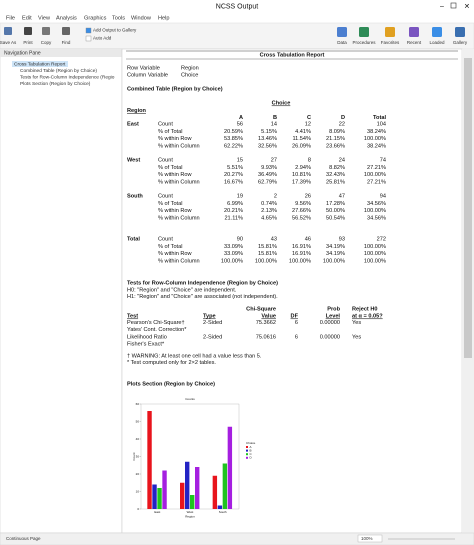 This screenshot has height=545, width=474. What do you see at coordinates (330, 337) in the screenshot?
I see `test-cell: 0.00000` at bounding box center [330, 337].